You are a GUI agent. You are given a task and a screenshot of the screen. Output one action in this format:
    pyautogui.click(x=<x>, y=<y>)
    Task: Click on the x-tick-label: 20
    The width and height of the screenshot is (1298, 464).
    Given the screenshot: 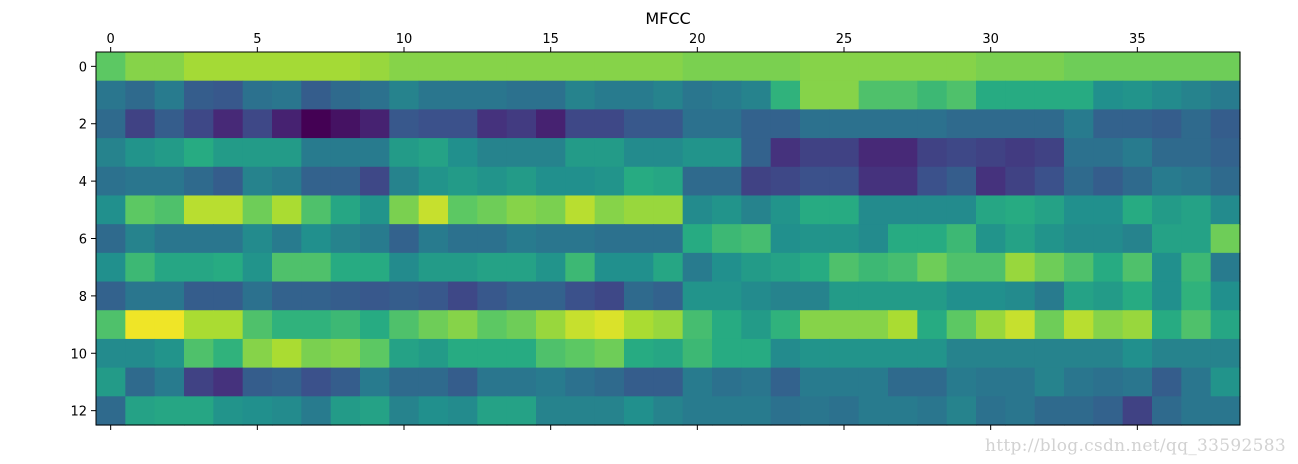 What is the action you would take?
    pyautogui.click(x=697, y=39)
    